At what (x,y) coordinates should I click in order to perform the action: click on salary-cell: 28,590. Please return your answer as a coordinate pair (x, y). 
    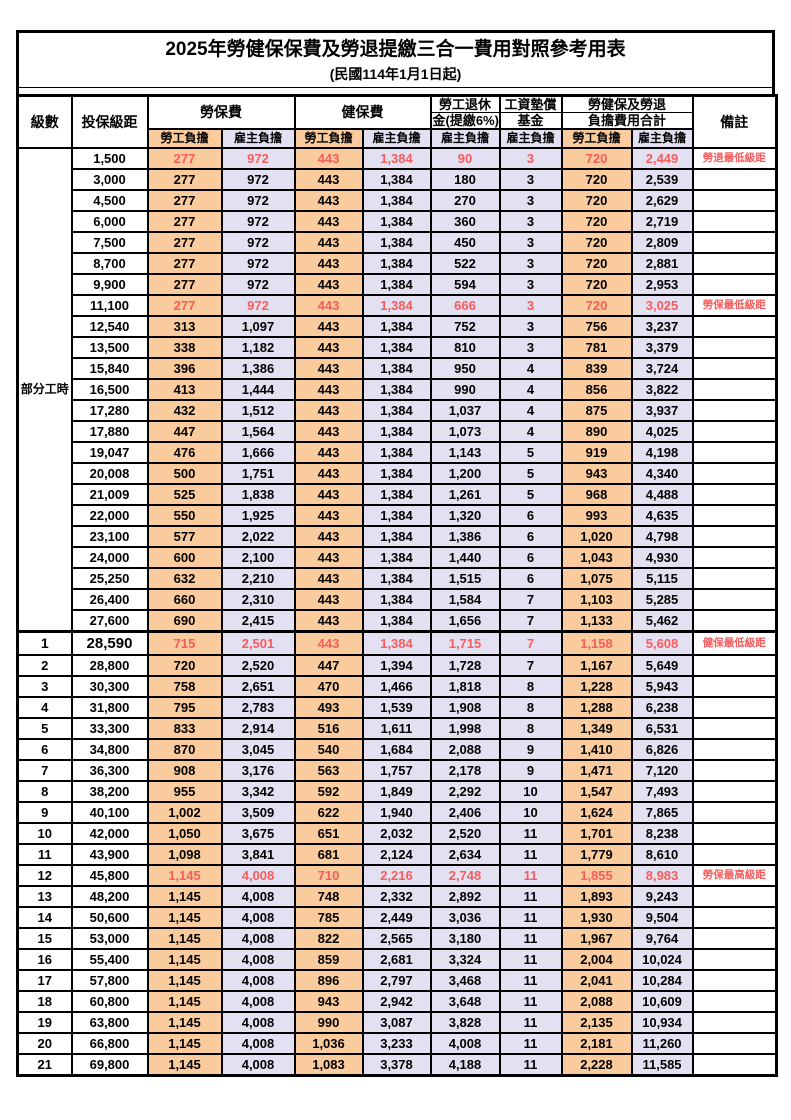
    Looking at the image, I should click on (109, 643).